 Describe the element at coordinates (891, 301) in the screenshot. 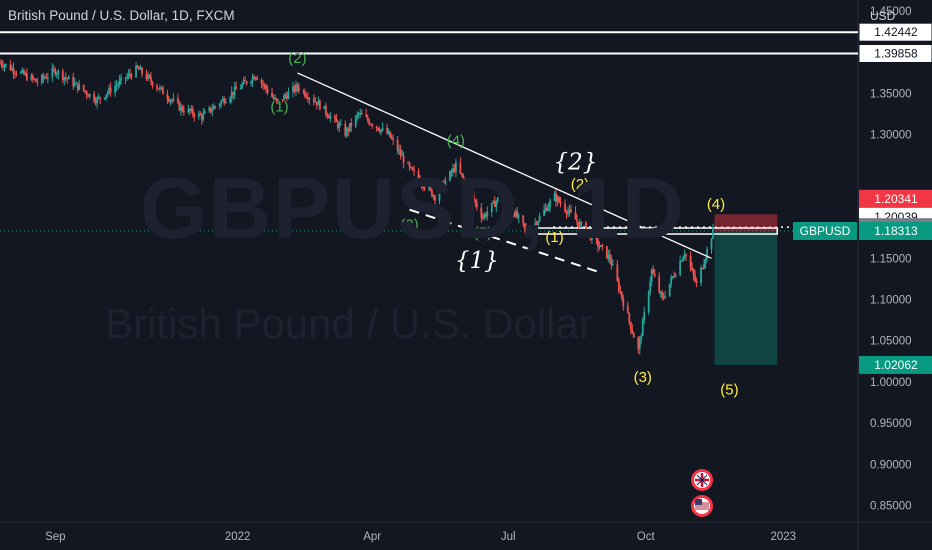

I see `y-tick-label: 1.10000` at that location.